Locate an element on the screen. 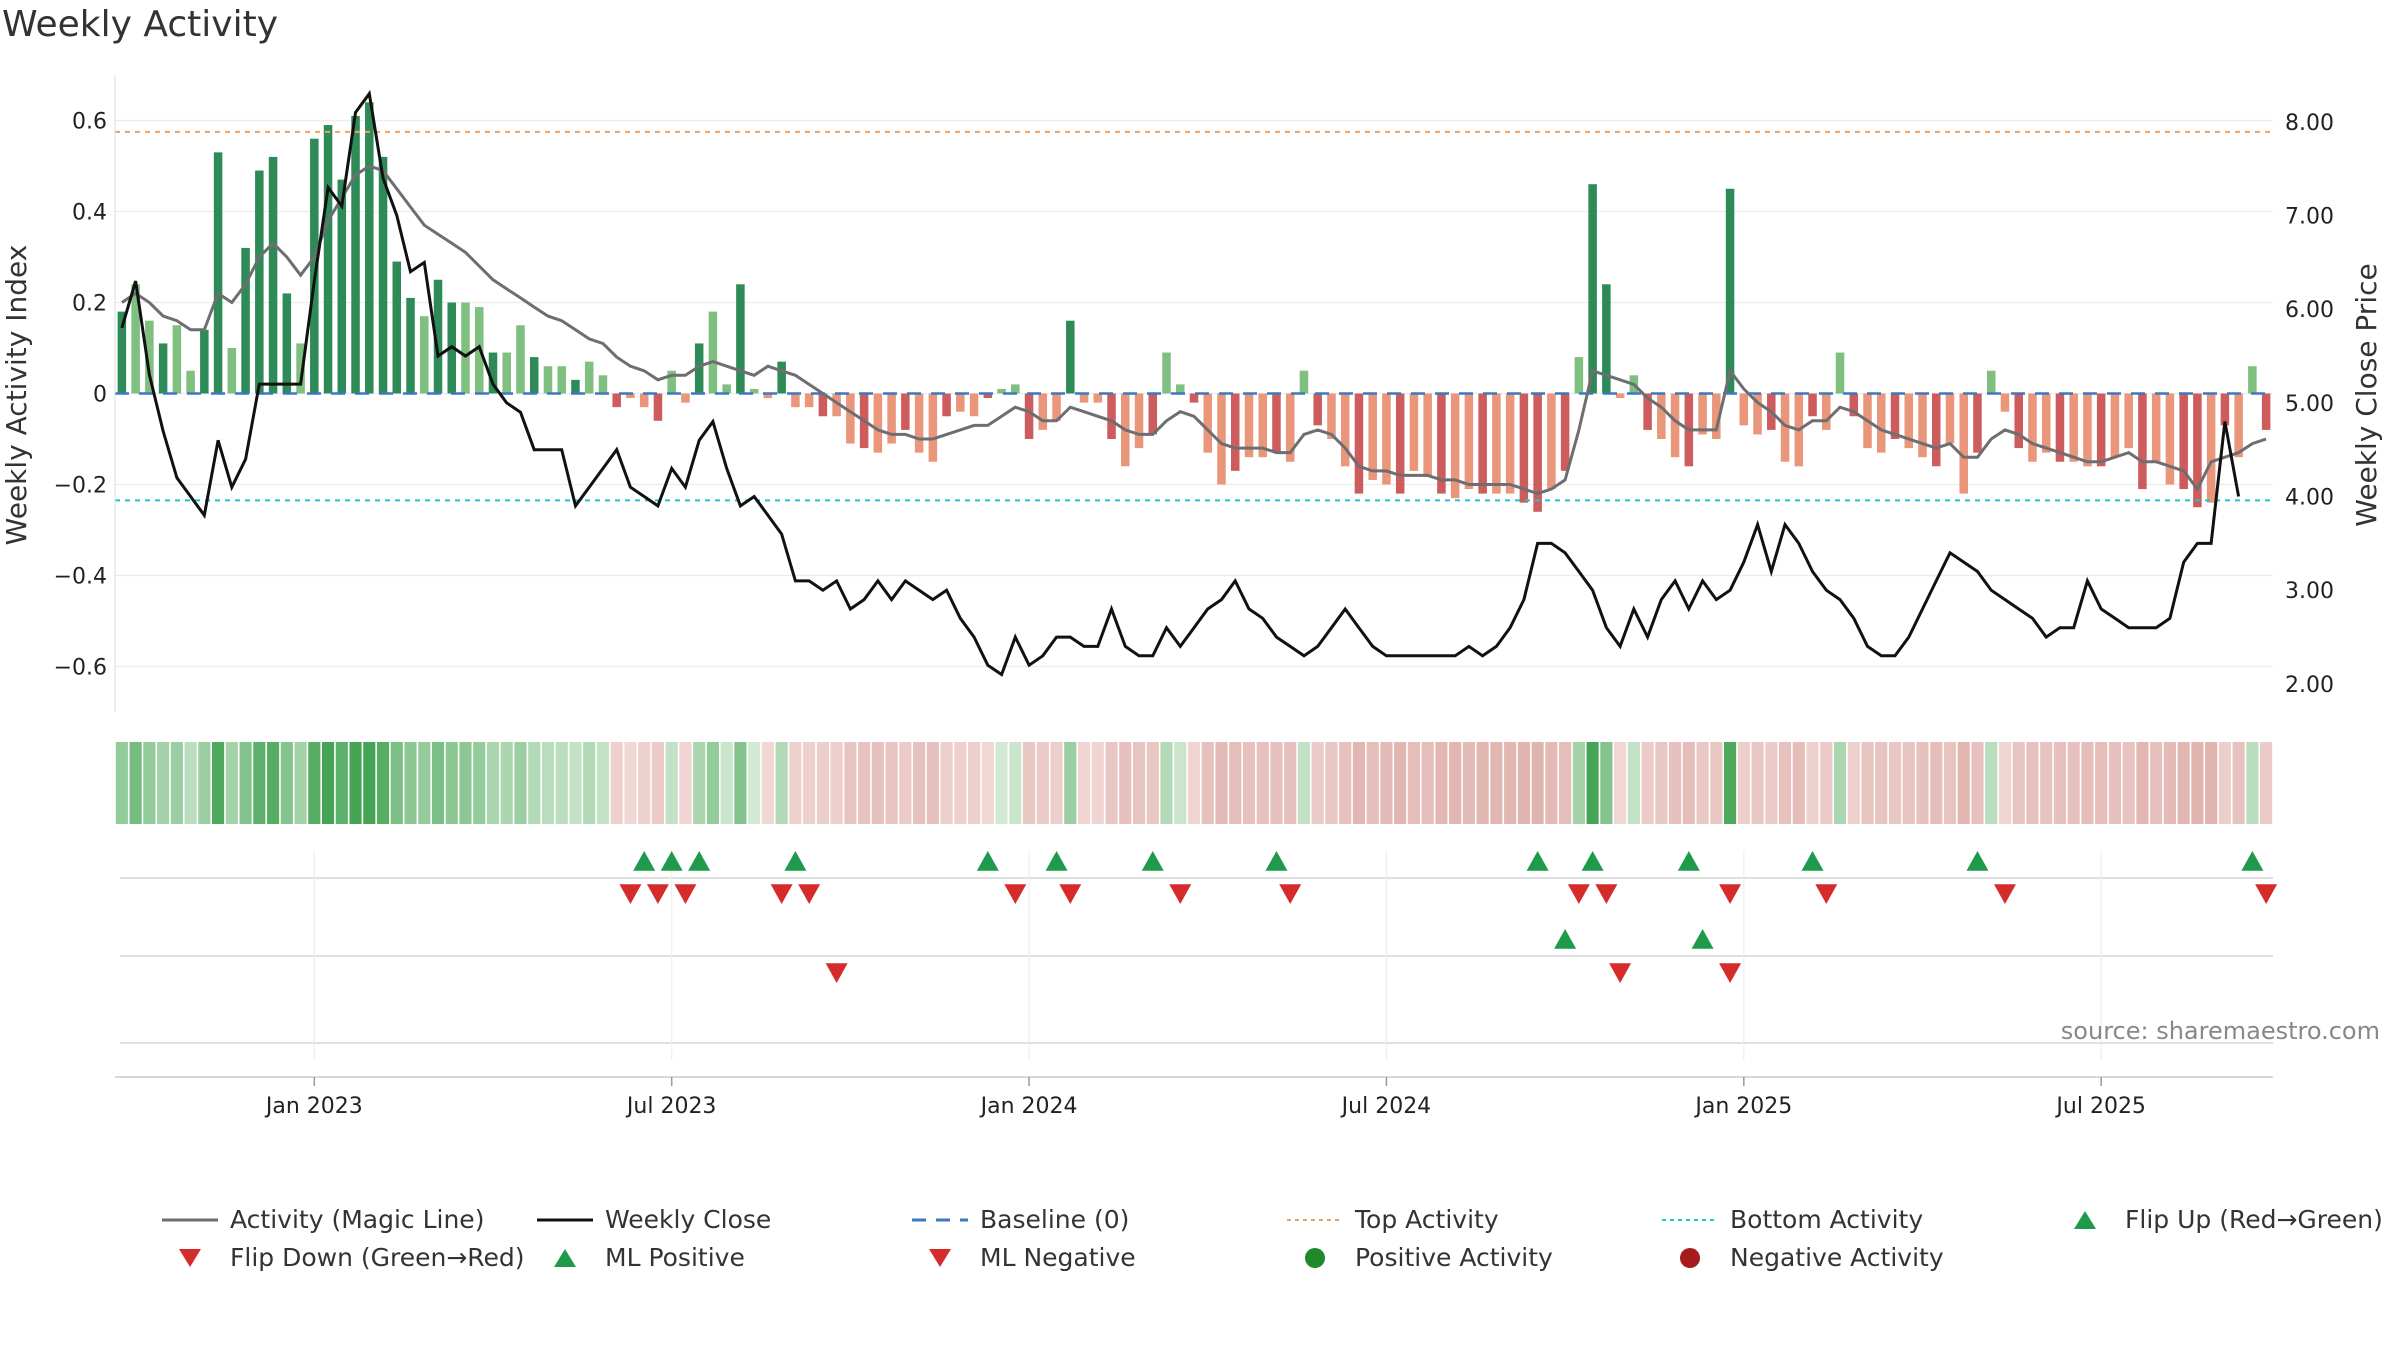  legend-item: ML Negative is located at coordinates (1023, 1257).